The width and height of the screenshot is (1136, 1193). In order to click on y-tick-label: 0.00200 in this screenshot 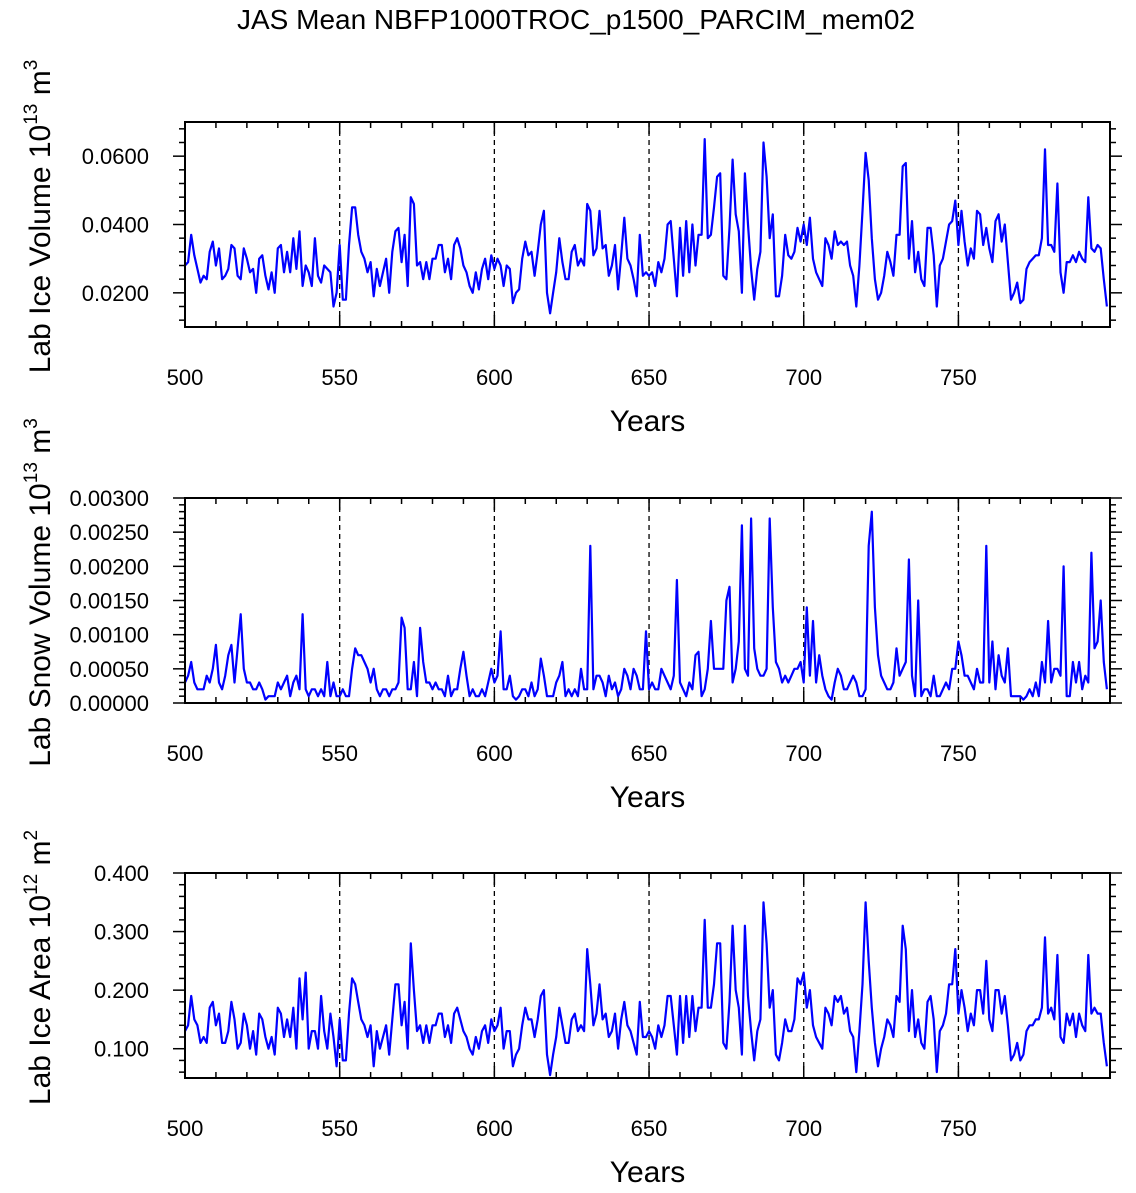, I will do `click(109, 566)`.